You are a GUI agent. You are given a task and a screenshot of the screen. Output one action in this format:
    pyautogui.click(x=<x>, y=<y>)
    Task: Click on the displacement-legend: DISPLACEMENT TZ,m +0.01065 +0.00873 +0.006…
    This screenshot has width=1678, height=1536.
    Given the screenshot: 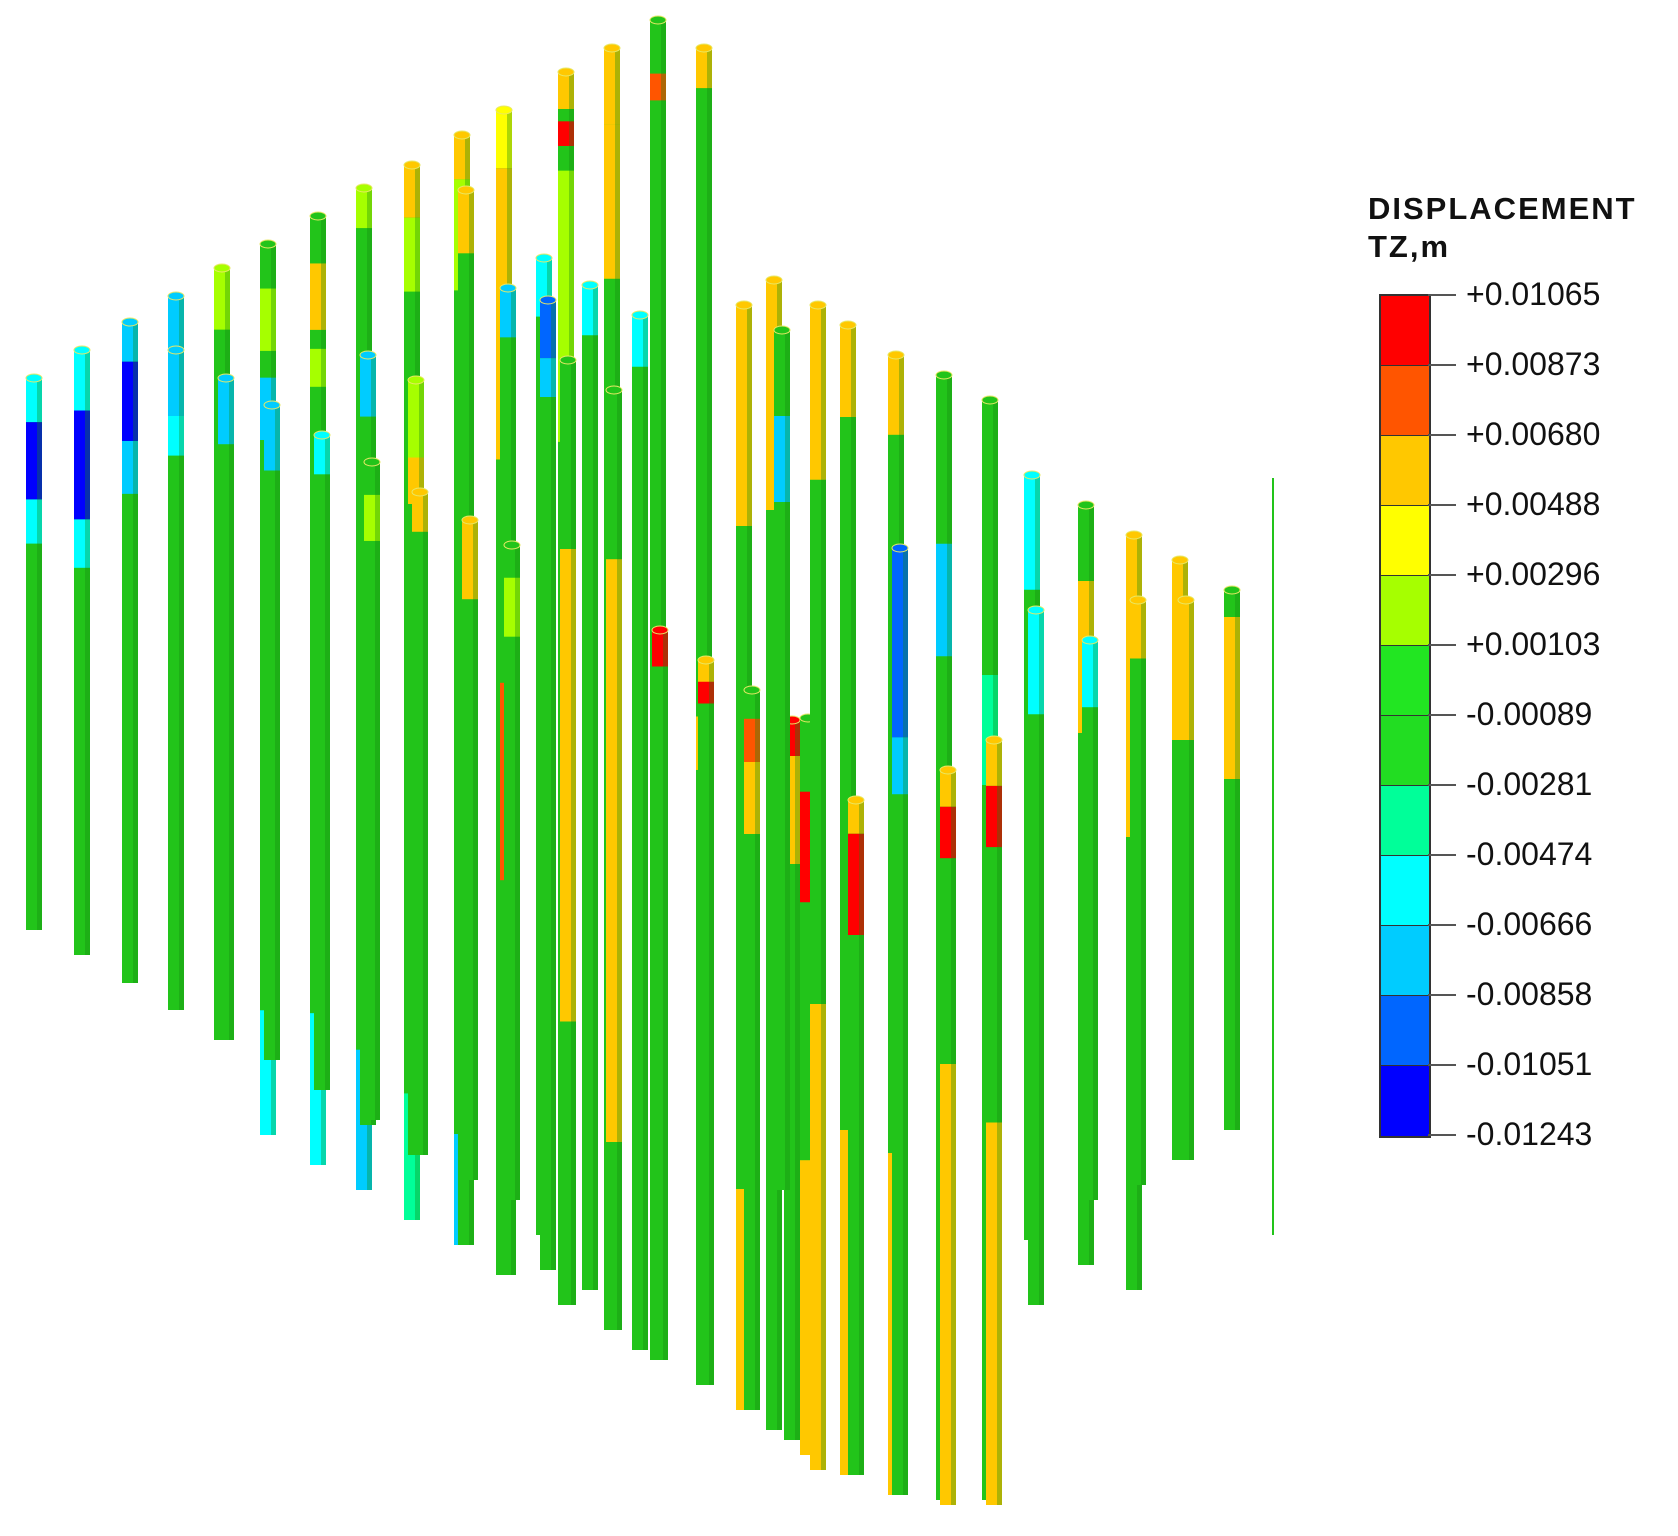 What is the action you would take?
    pyautogui.click(x=1518, y=670)
    